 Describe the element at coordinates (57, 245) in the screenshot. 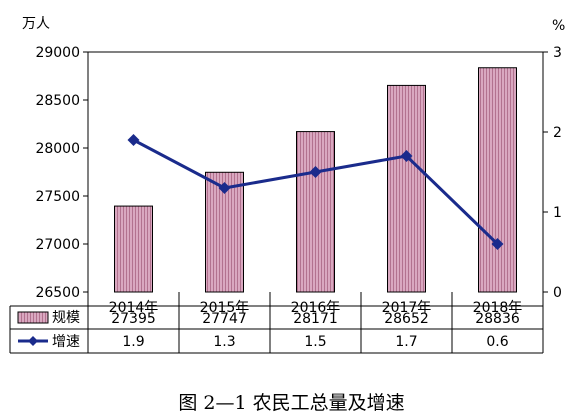

I see `left-tick-label: 27000` at that location.